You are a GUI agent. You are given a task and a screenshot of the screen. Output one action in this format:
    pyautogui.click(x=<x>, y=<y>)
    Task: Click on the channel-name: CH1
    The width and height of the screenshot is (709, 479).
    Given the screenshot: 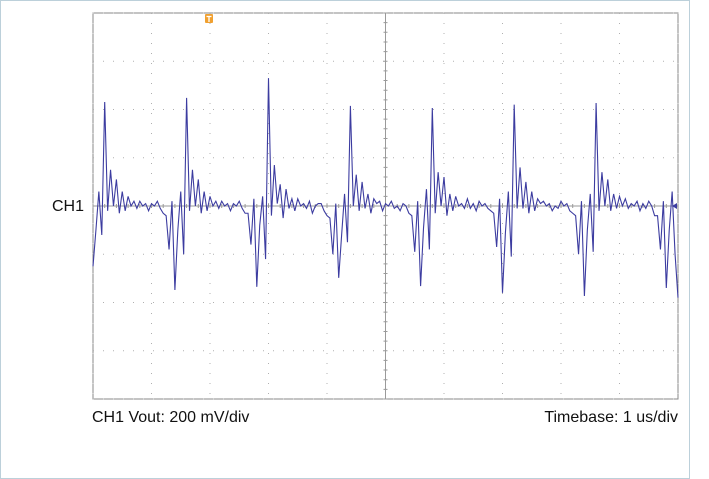 What is the action you would take?
    pyautogui.click(x=68, y=206)
    